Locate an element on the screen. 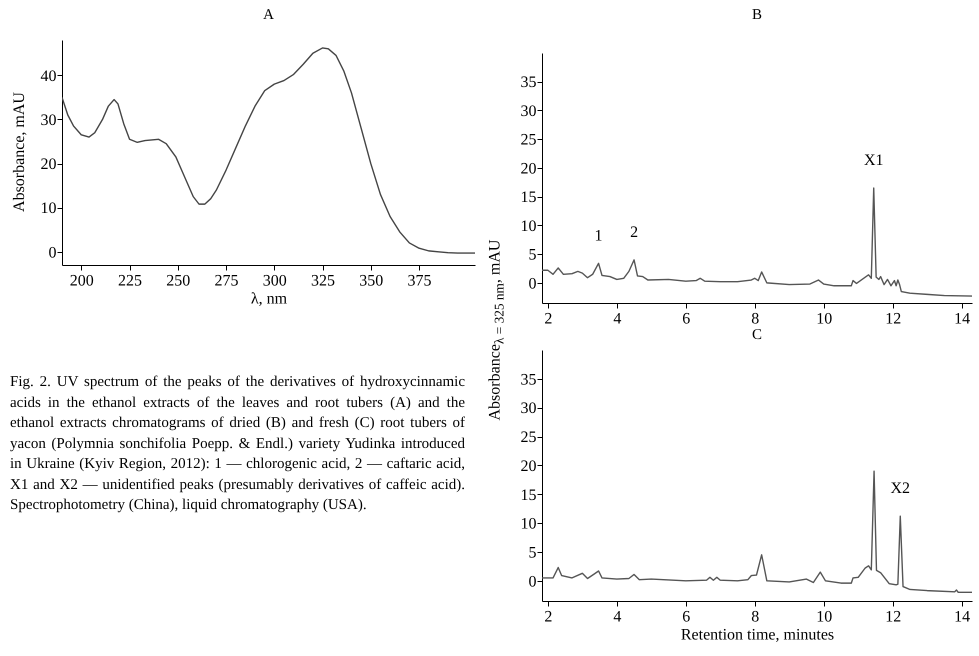 Image resolution: width=979 pixels, height=656 pixels. x-axis-title: Retention time, minutes is located at coordinates (757, 635).